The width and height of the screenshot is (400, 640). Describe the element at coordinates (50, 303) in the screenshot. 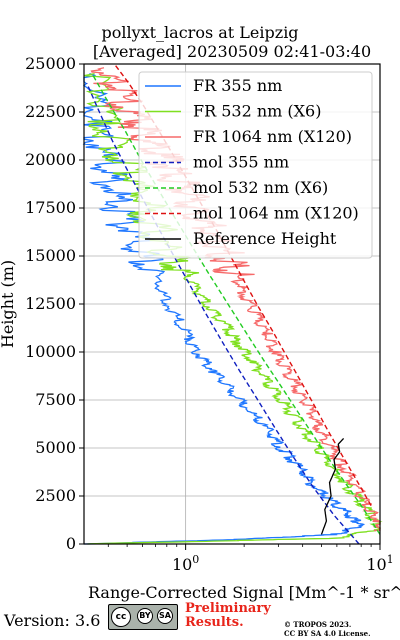

I see `y-tick-label: 12500` at that location.